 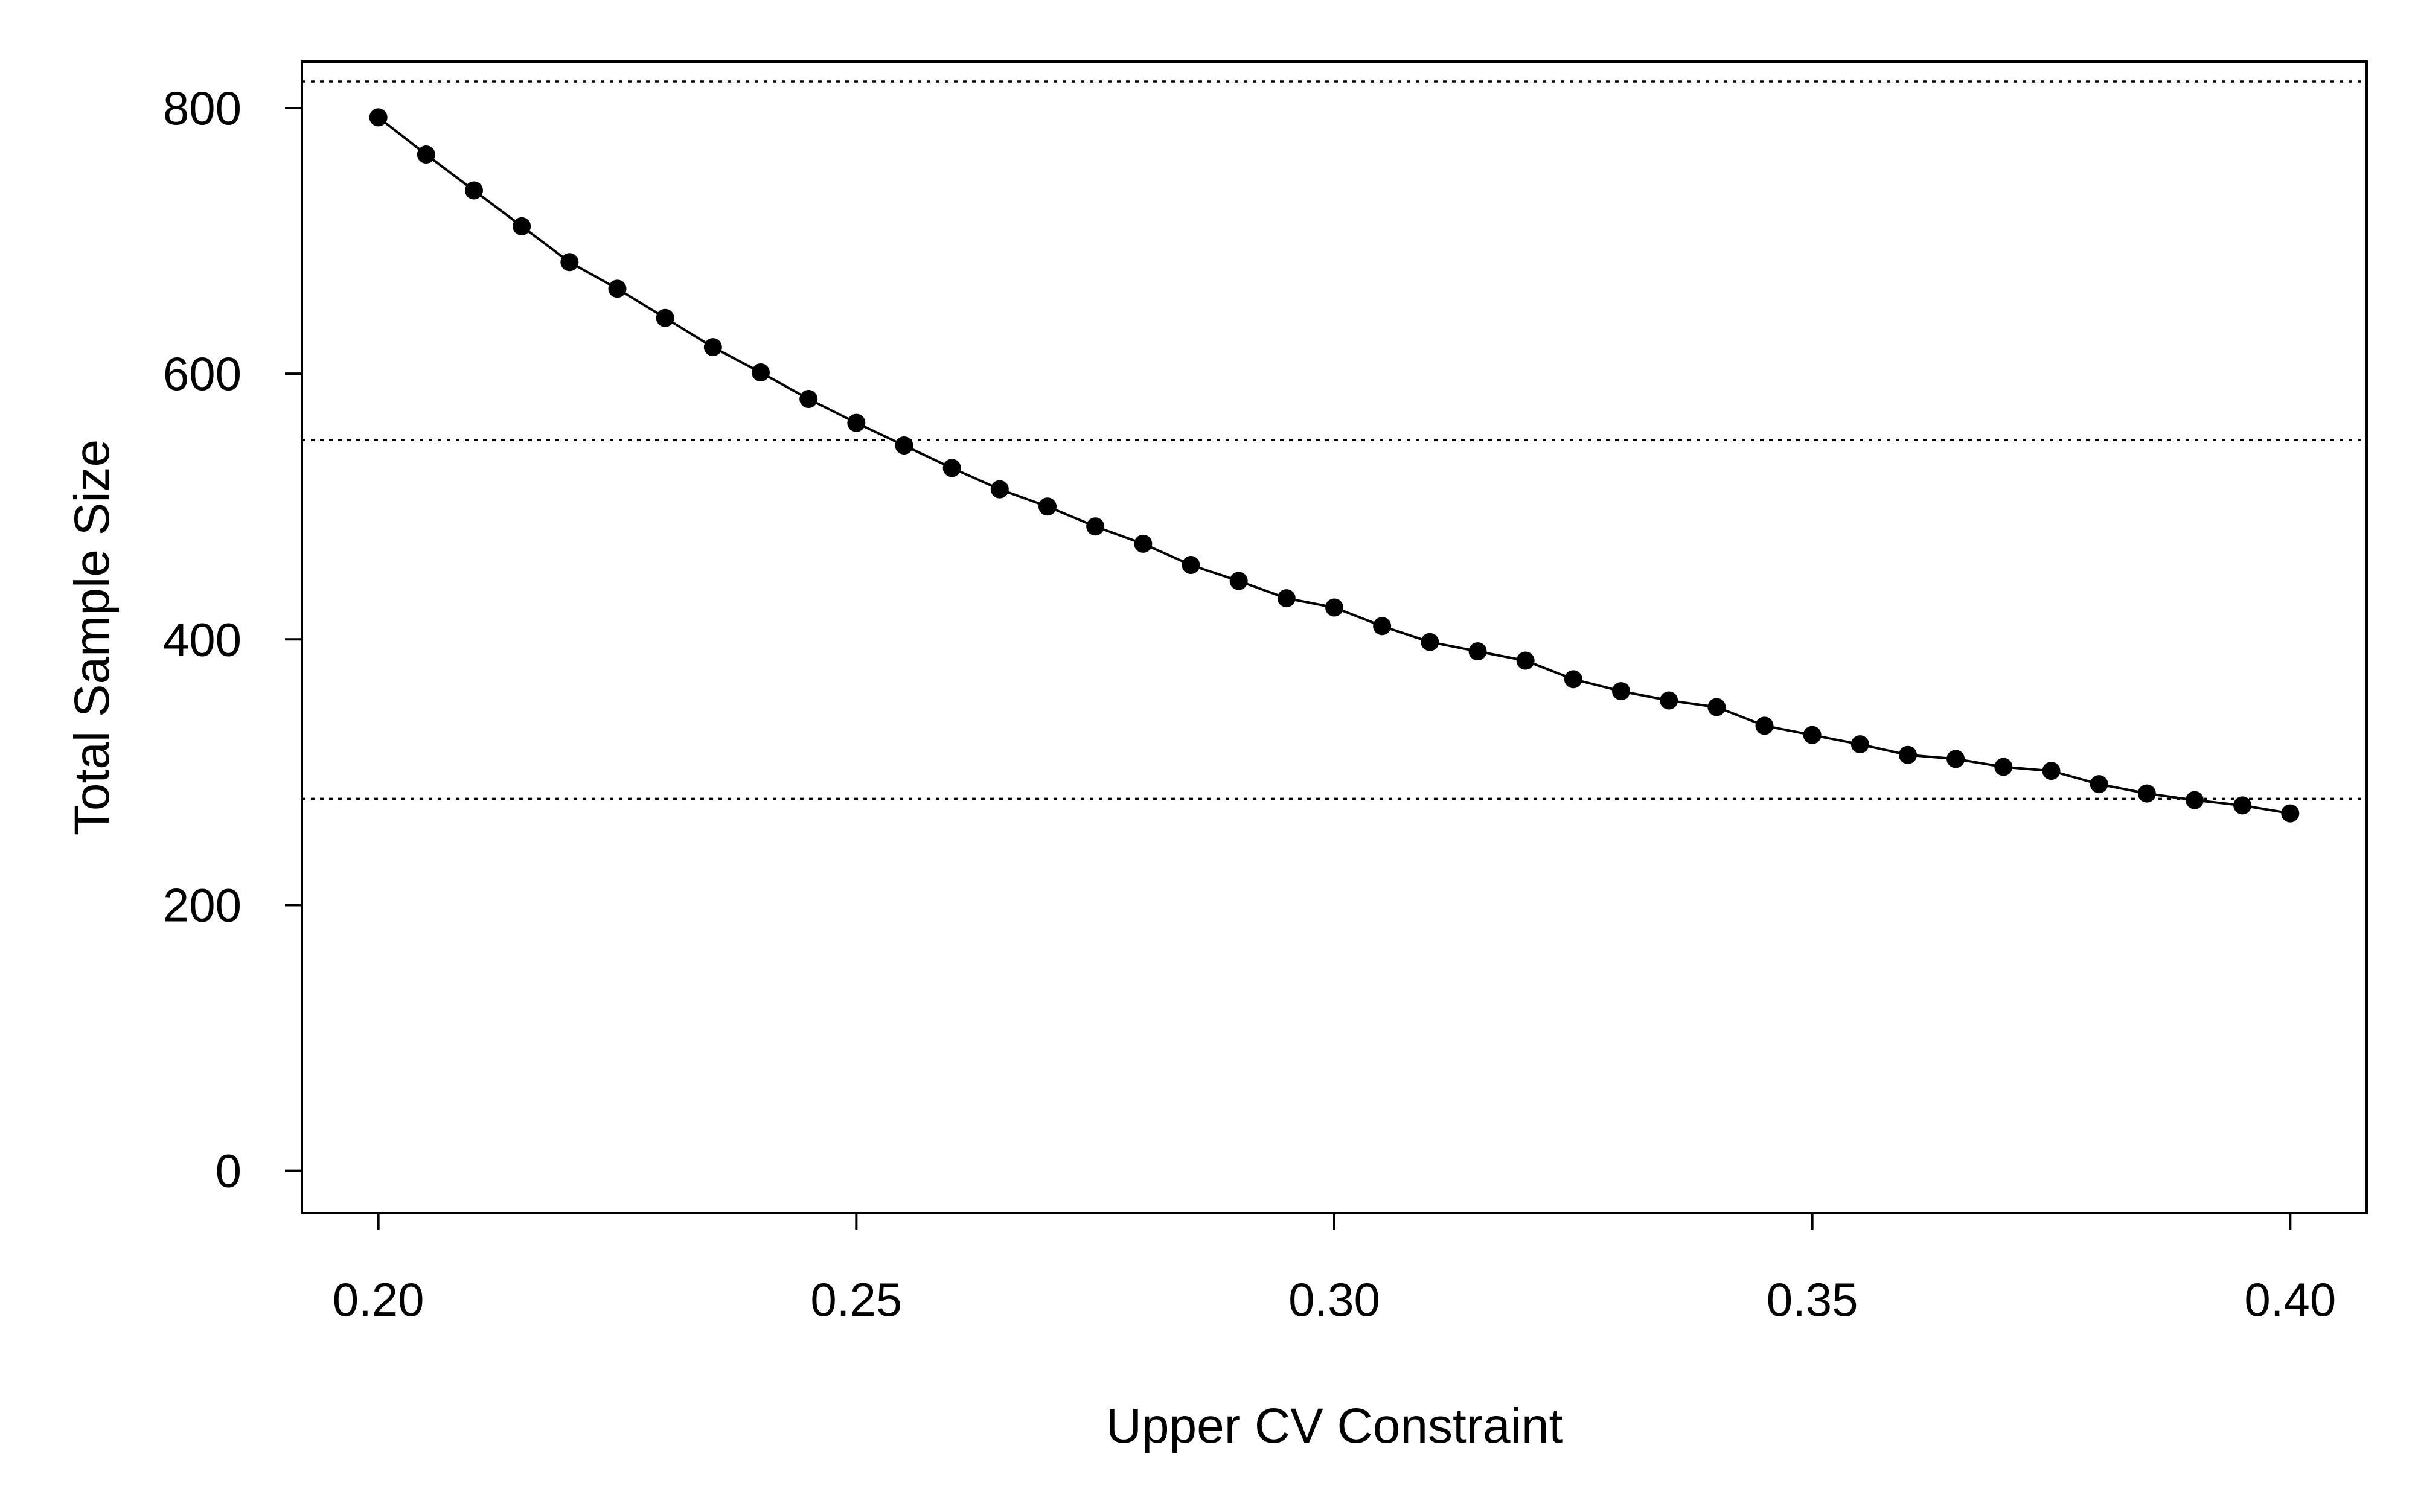 I want to click on y-tick-label: 800, so click(x=202, y=108).